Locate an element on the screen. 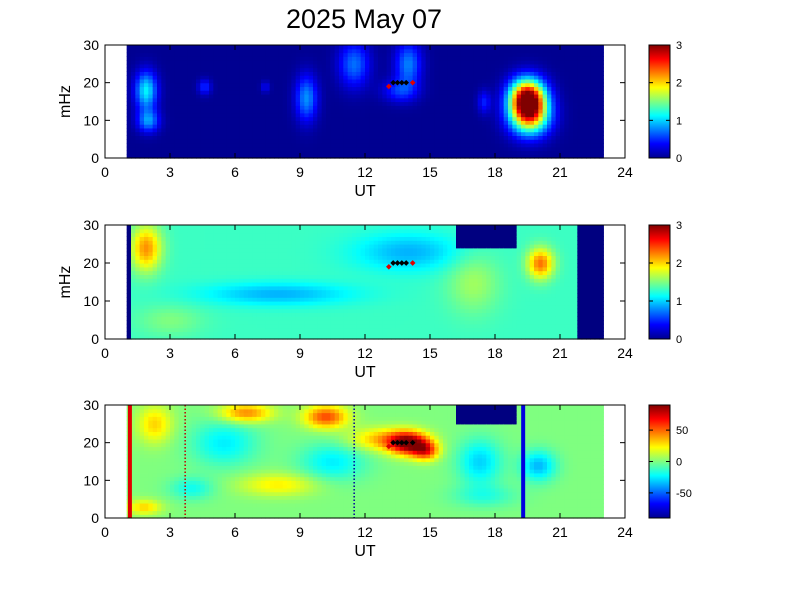  y-tick-label: 10 is located at coordinates (91, 120).